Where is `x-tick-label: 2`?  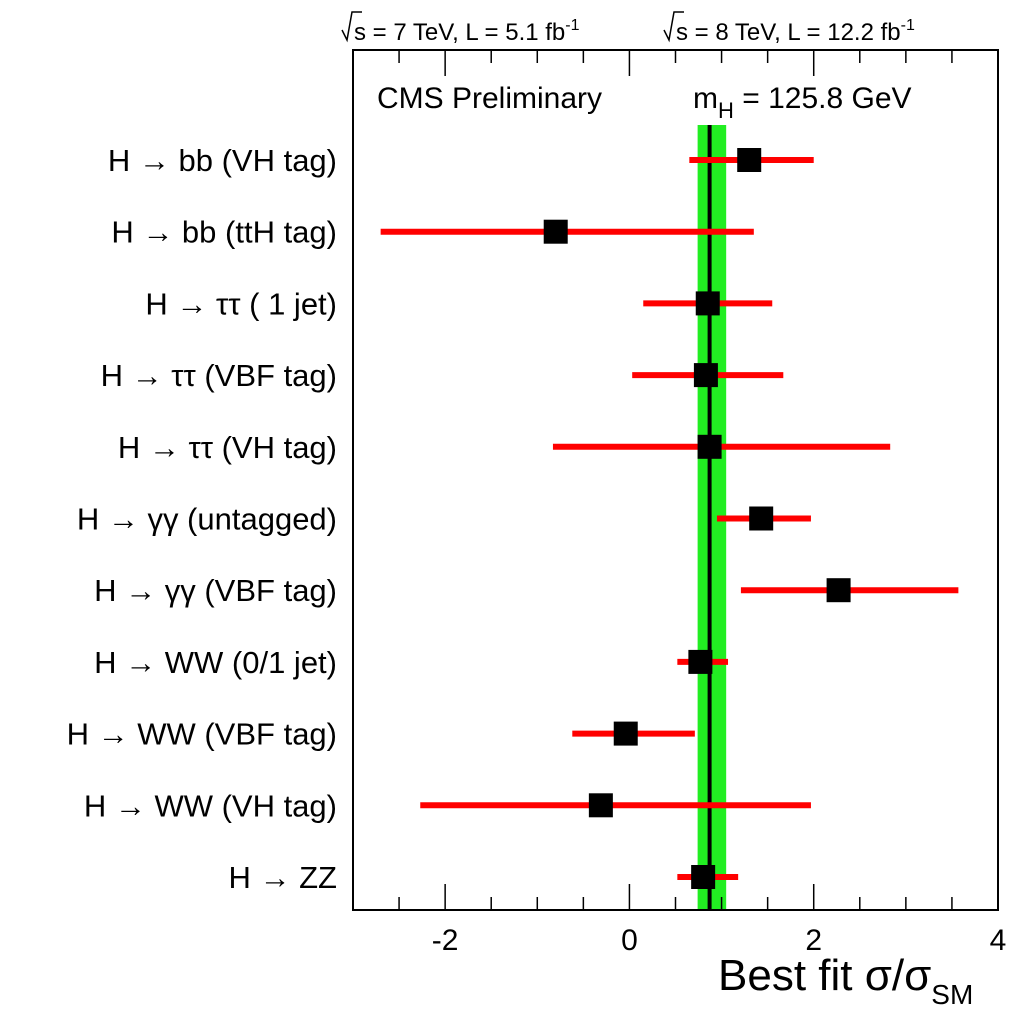
x-tick-label: 2 is located at coordinates (813, 940).